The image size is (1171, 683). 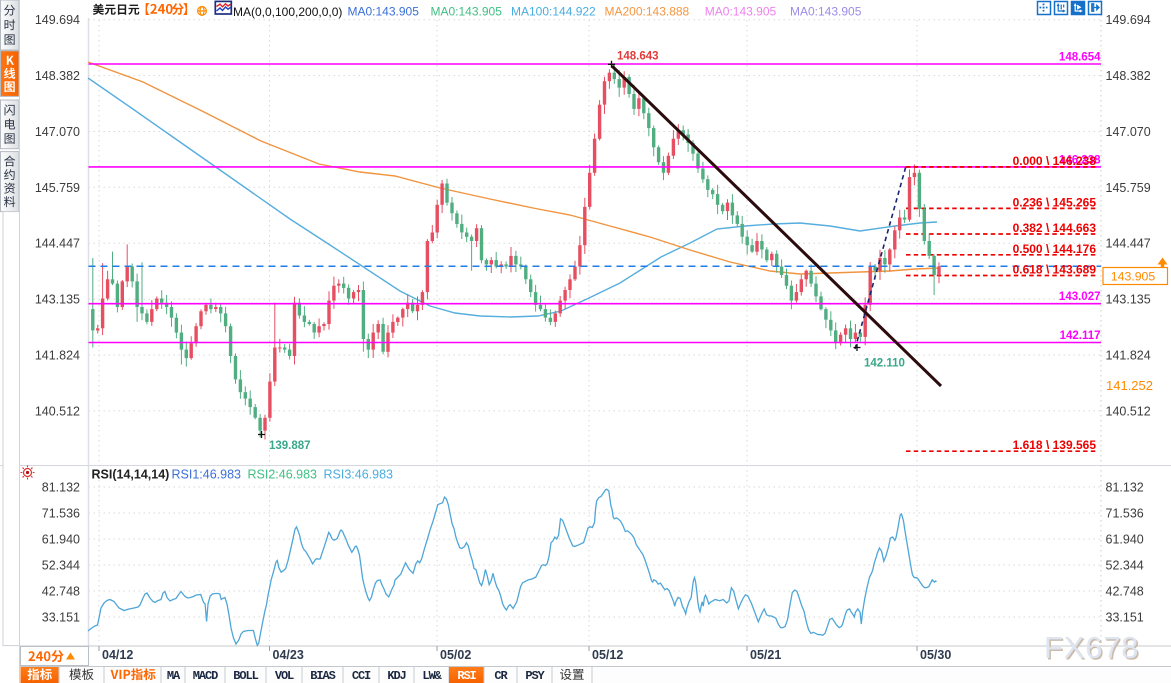 I want to click on svg-text: 141.252, so click(x=1129, y=385).